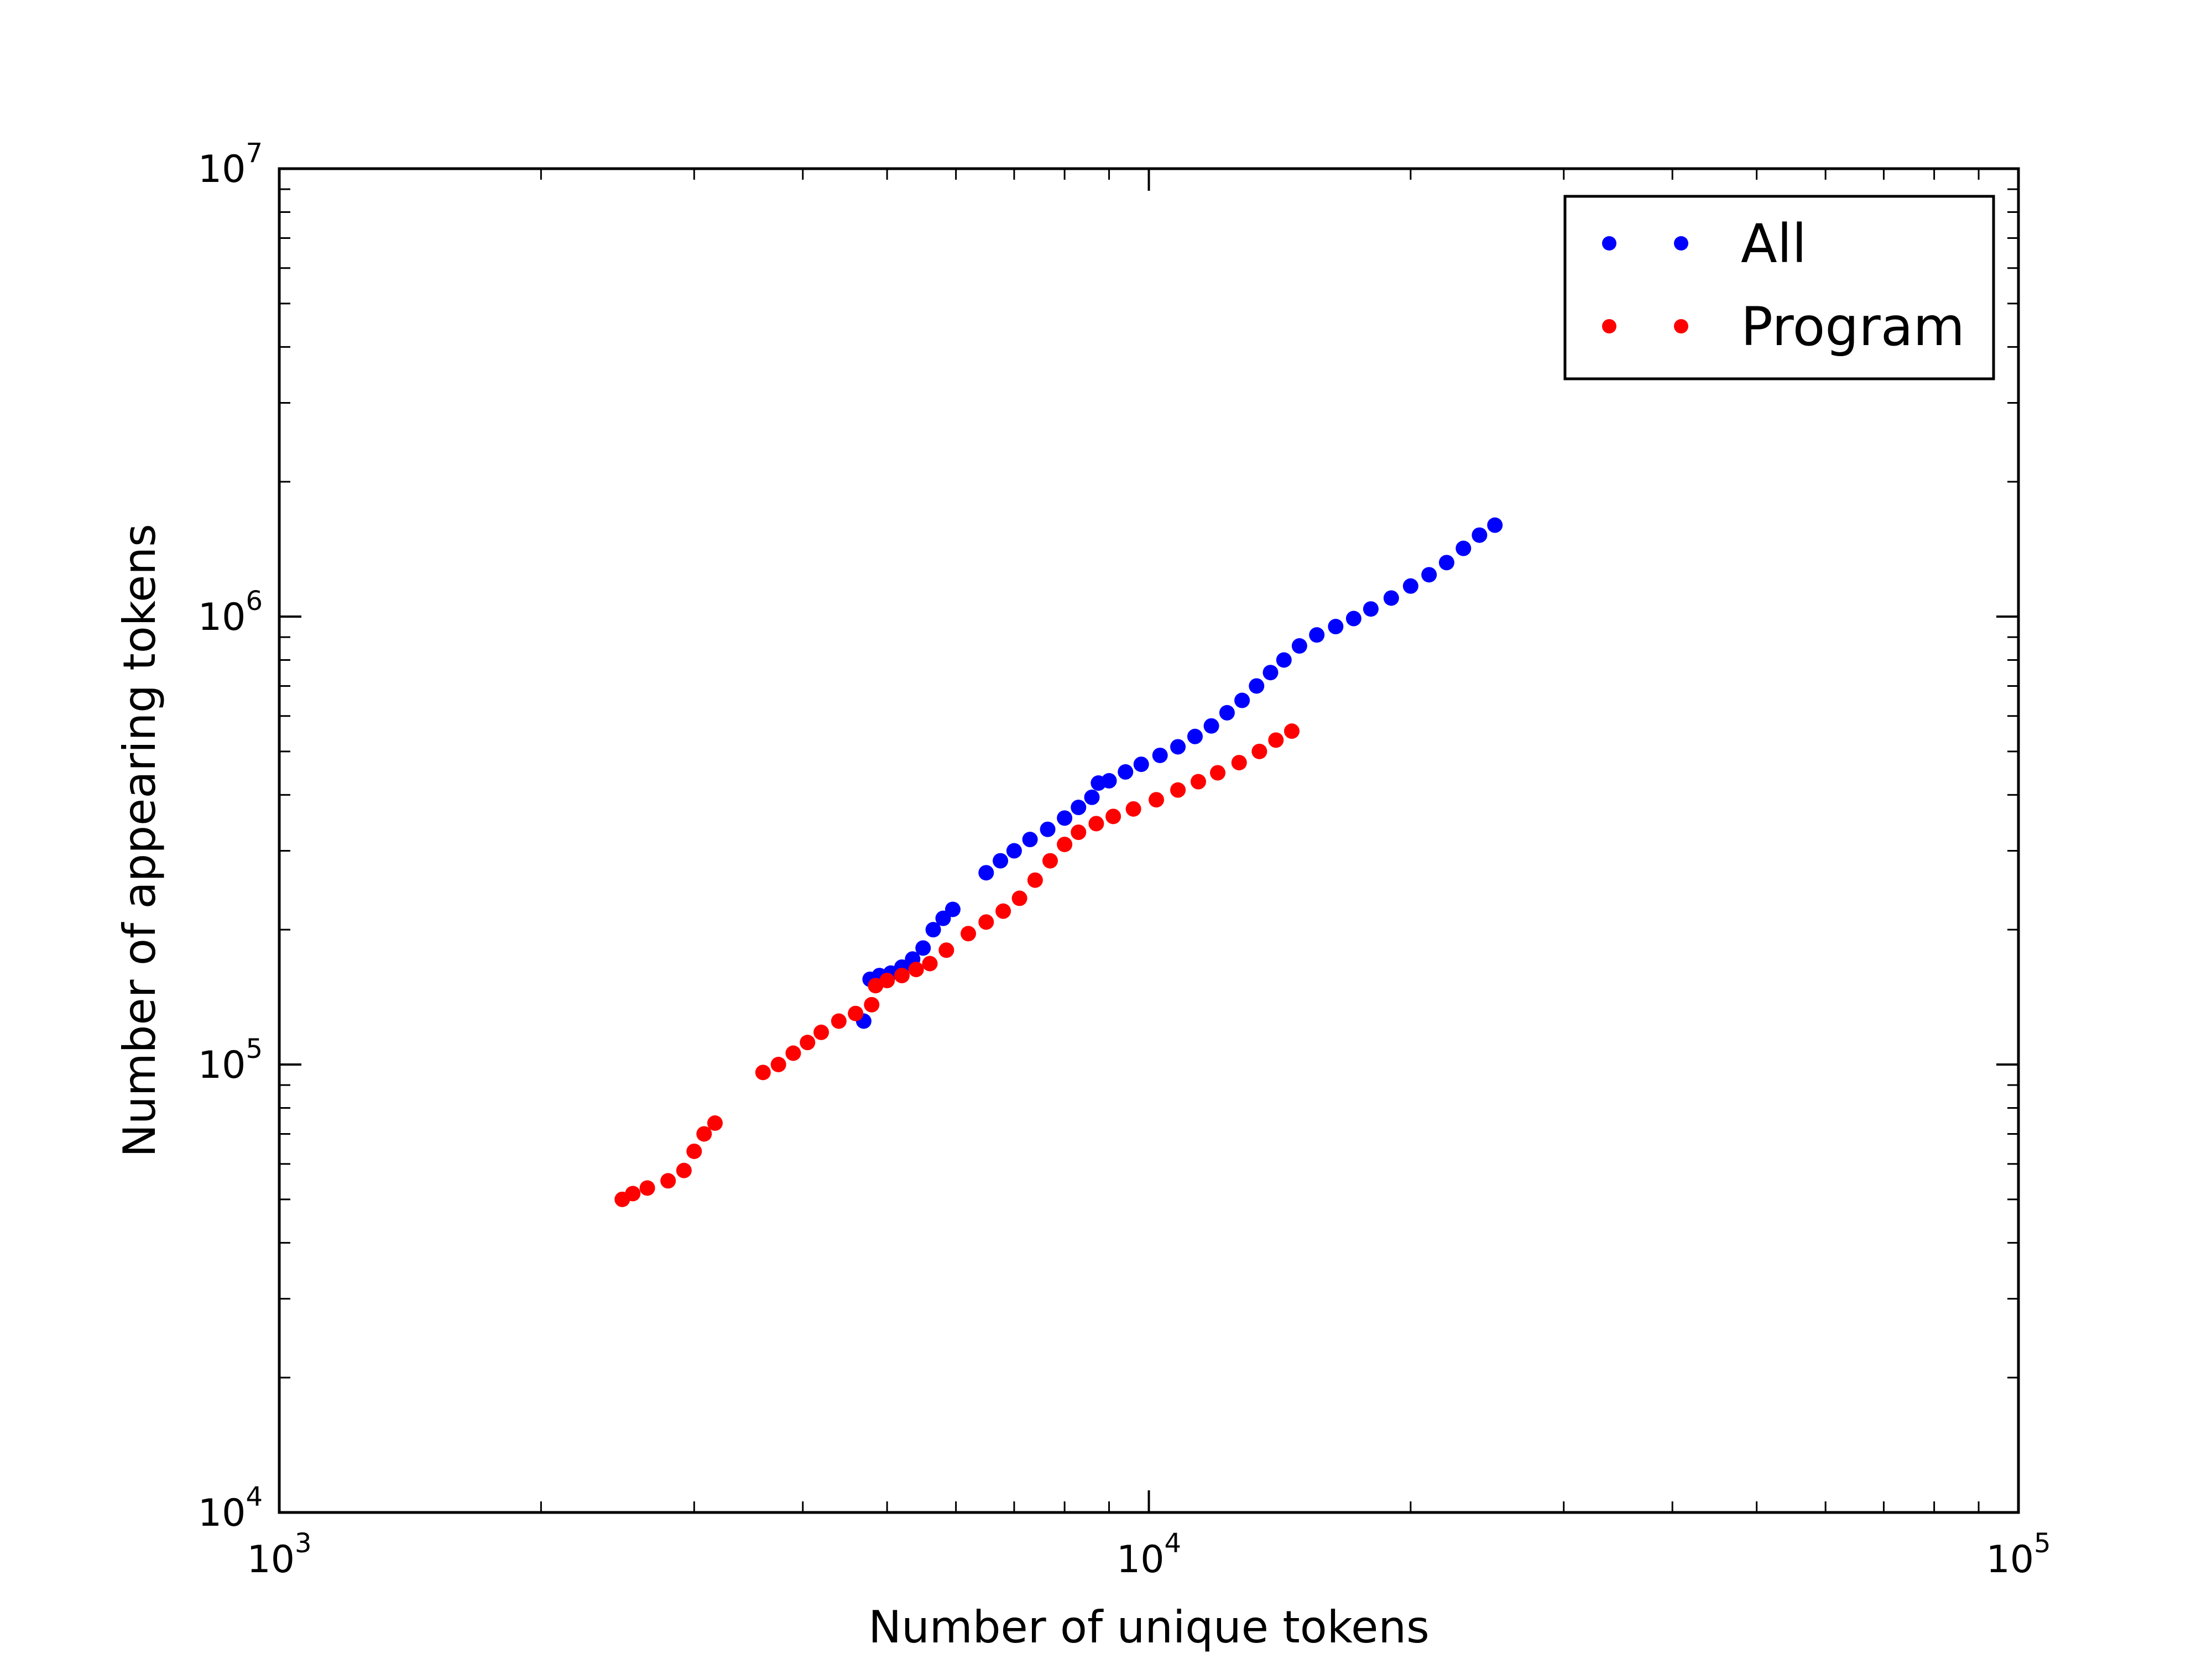  I want to click on y-tick-label: 10⁴, so click(231, 1508).